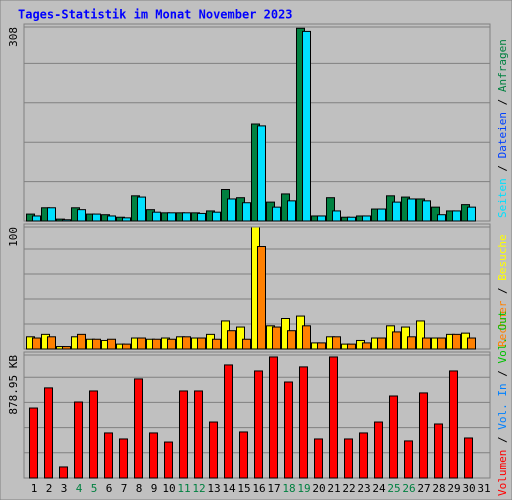 The height and width of the screenshot is (500, 512). Describe the element at coordinates (502, 403) in the screenshot. I see `legend: Volumen / Vol. In / Vol. Out` at that location.